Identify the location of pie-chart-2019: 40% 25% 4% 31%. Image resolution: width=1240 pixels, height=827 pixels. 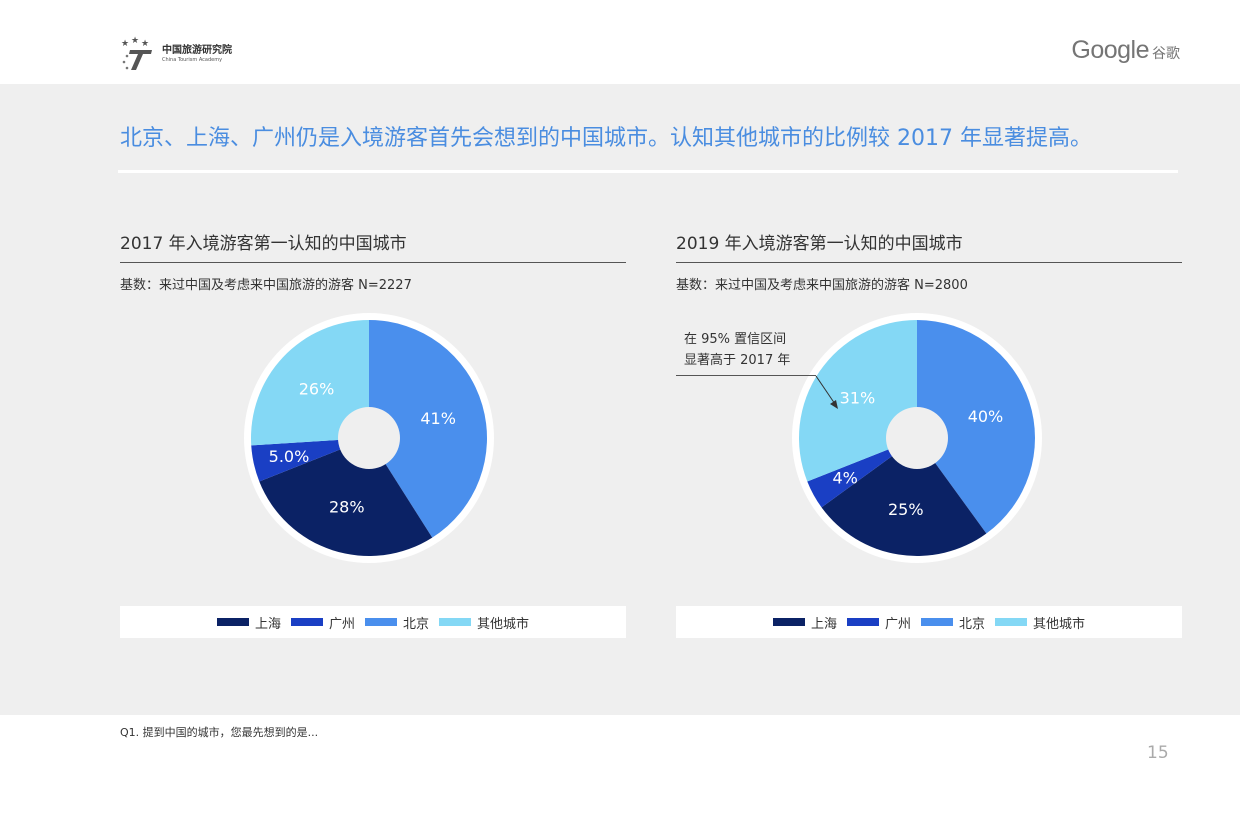
(917, 438).